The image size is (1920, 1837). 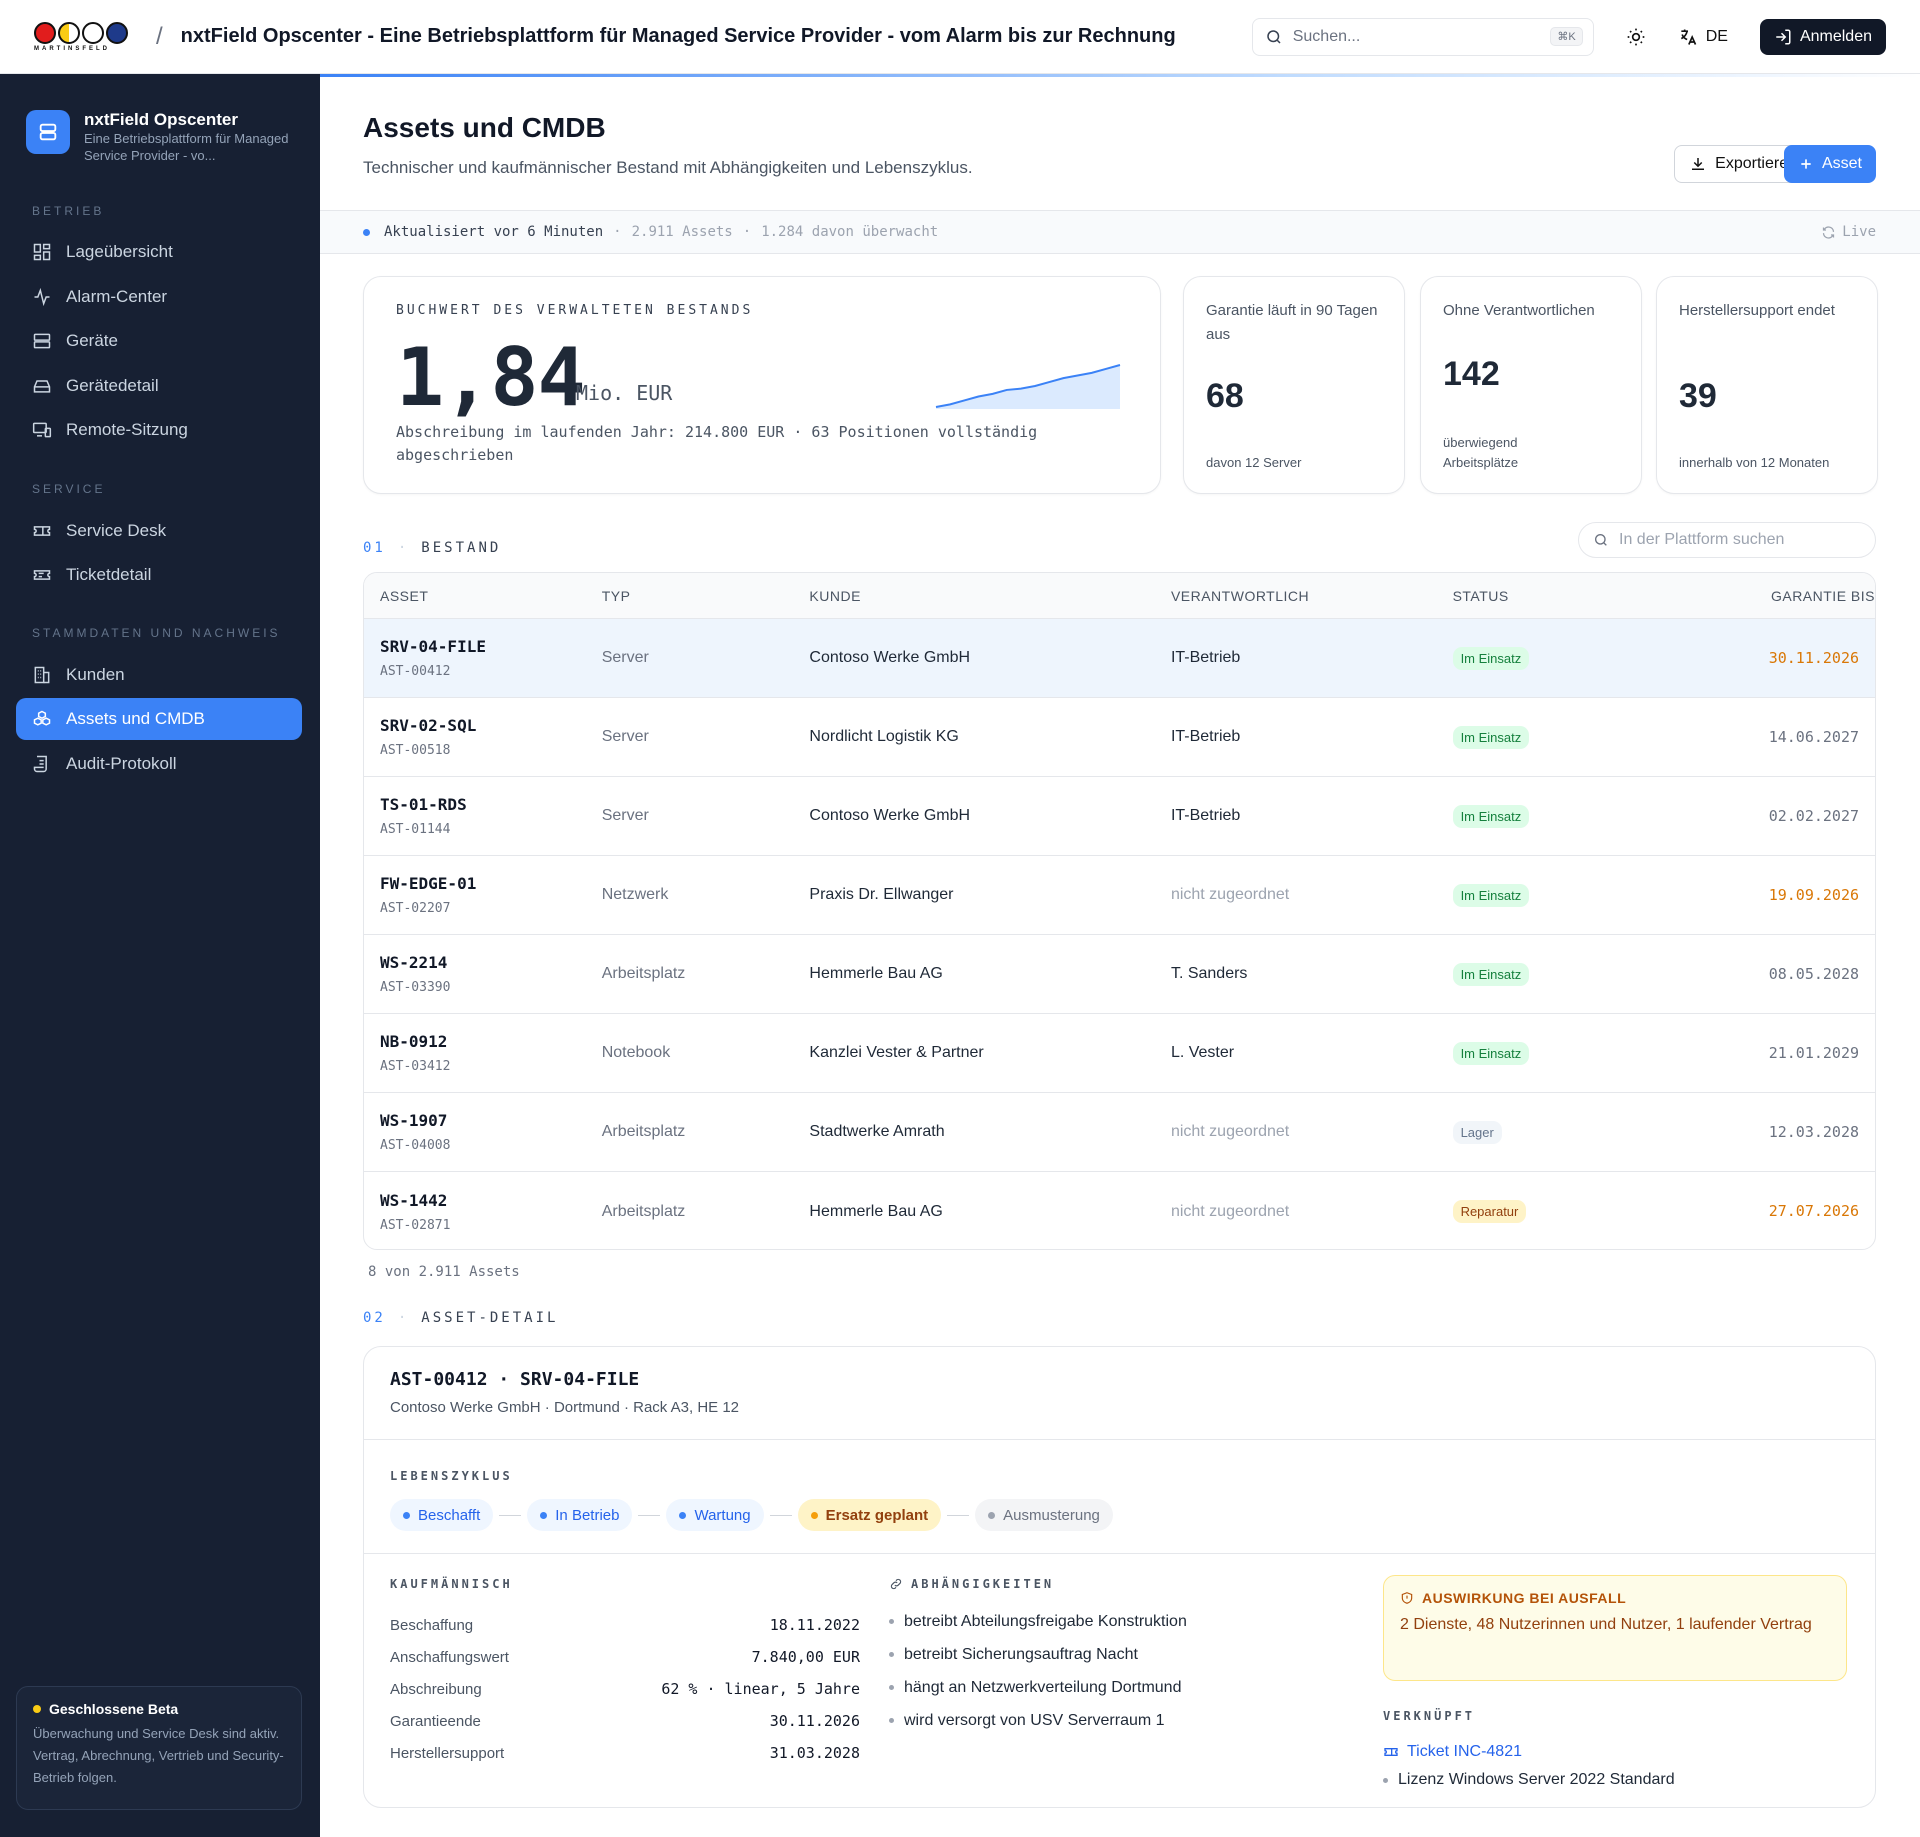 What do you see at coordinates (869, 1515) in the screenshot?
I see `lifecycle-step-current: Ersatz geplant` at bounding box center [869, 1515].